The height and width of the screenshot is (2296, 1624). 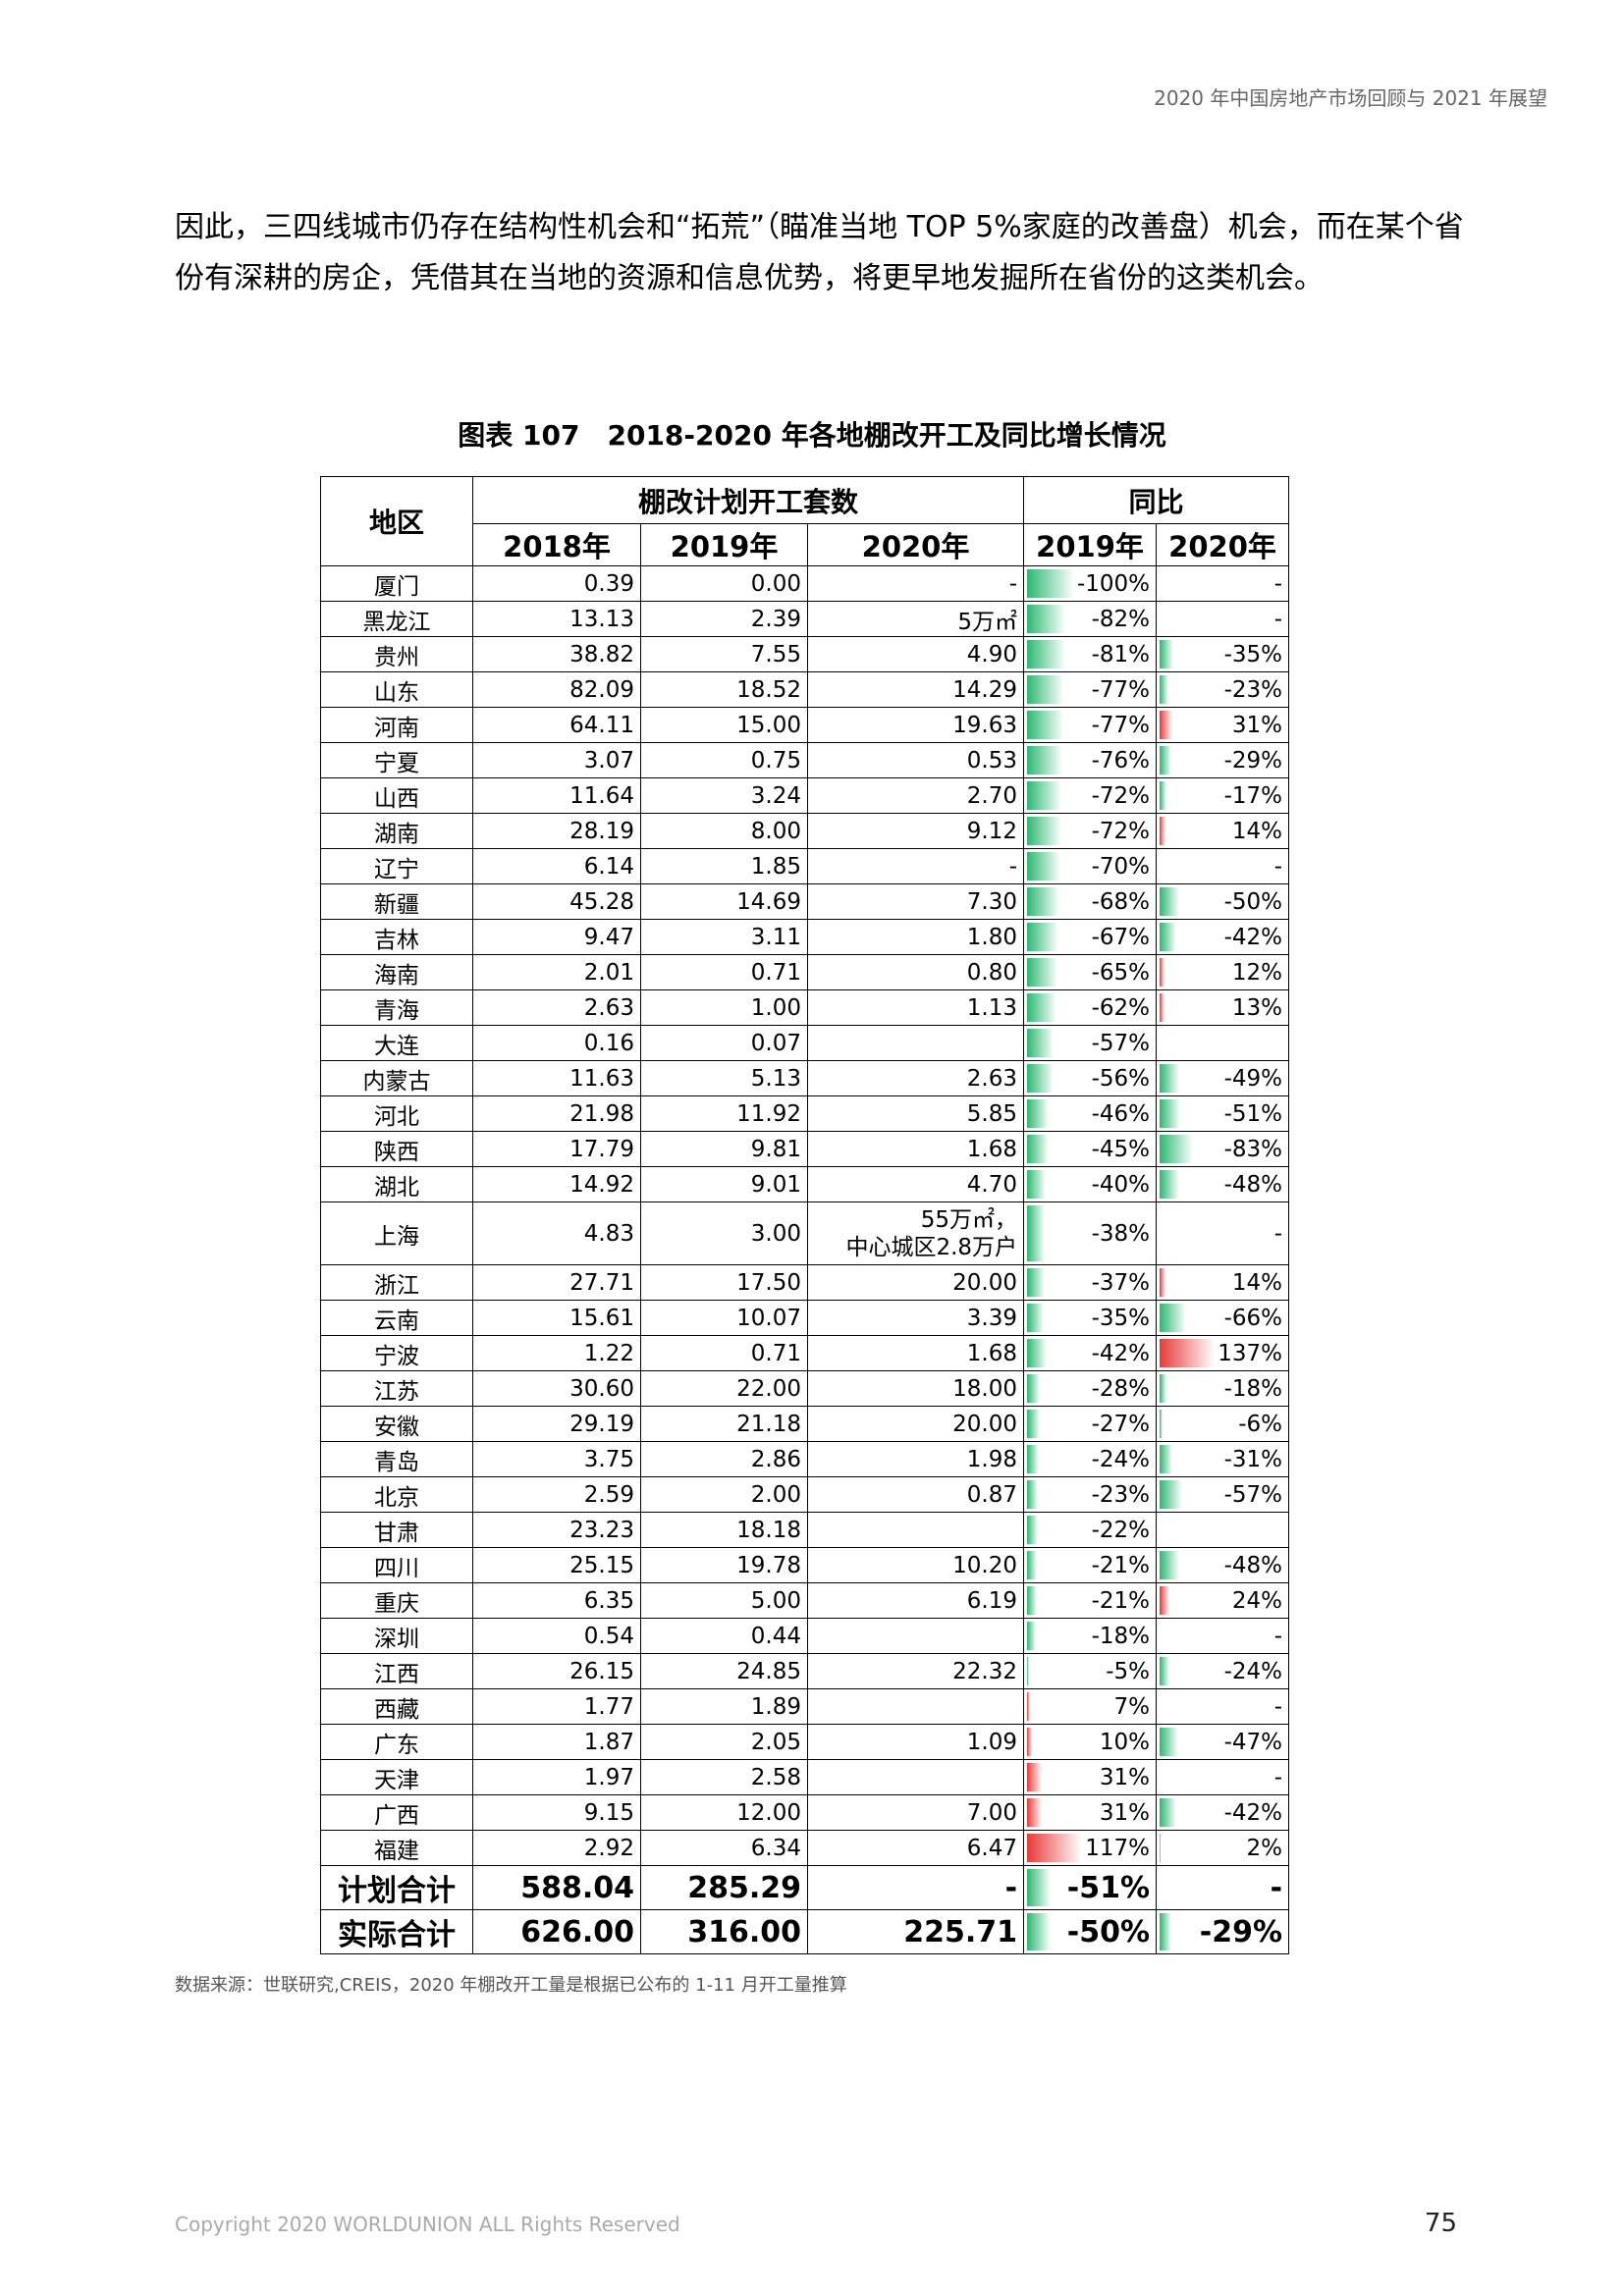 I want to click on cell-region: 黑龙江, so click(x=396, y=619).